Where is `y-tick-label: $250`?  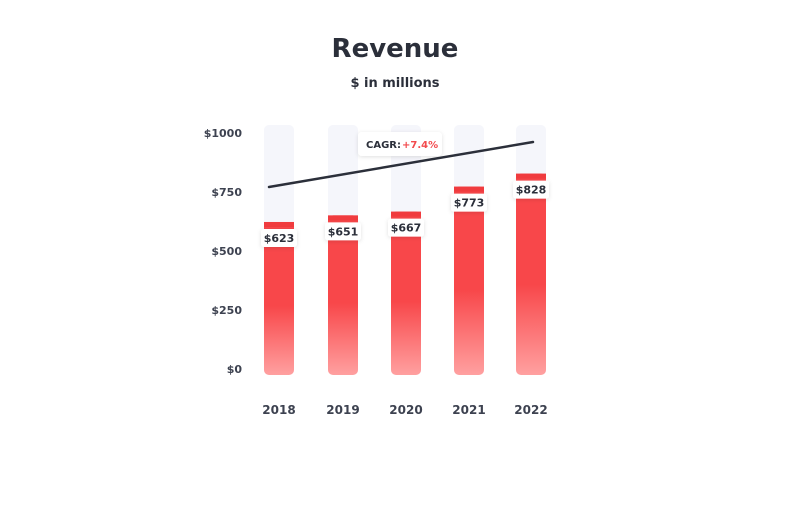 y-tick-label: $250 is located at coordinates (226, 310).